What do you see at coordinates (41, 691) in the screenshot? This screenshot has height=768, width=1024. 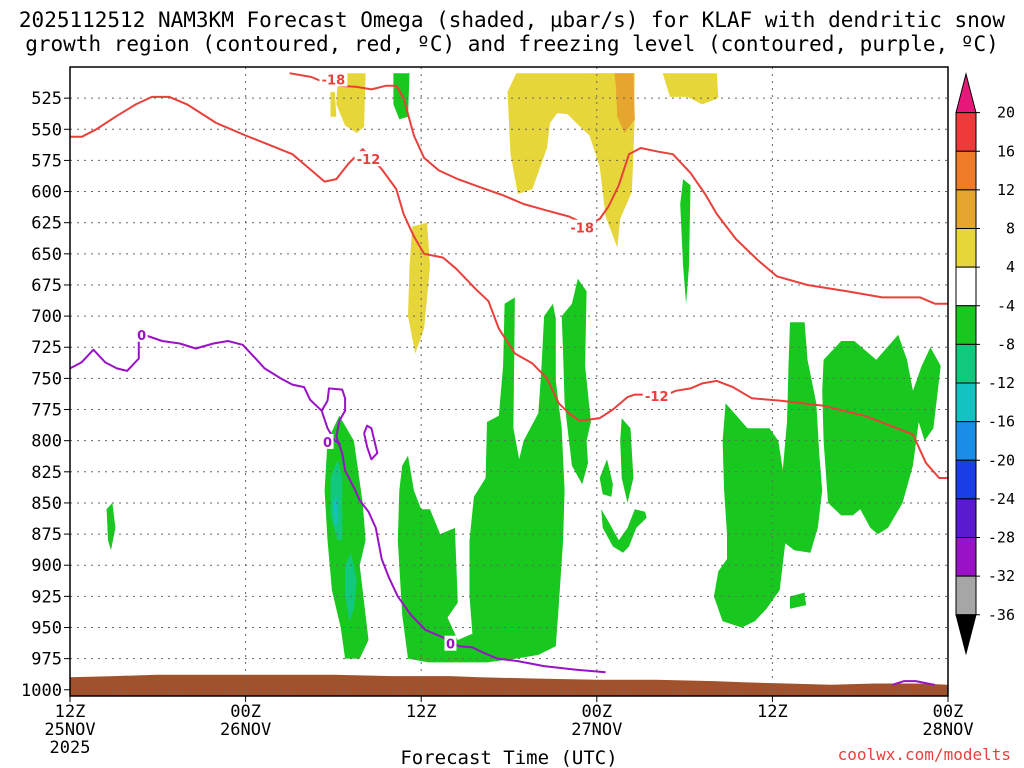 I see `y-tick-label-19: 1000` at bounding box center [41, 691].